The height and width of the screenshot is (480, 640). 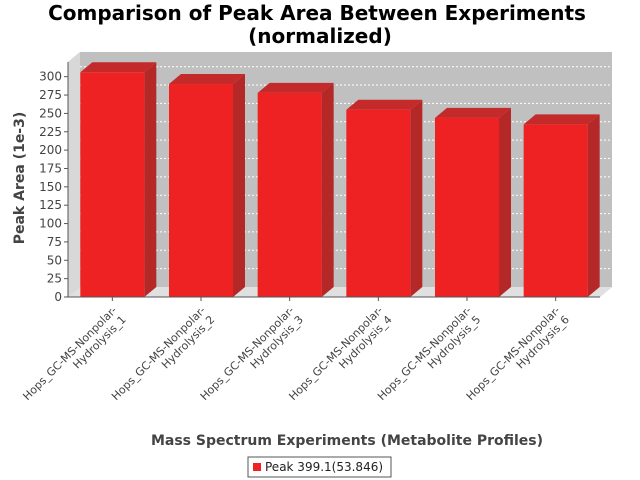 I want to click on y-tick-label: 50, so click(x=54, y=260).